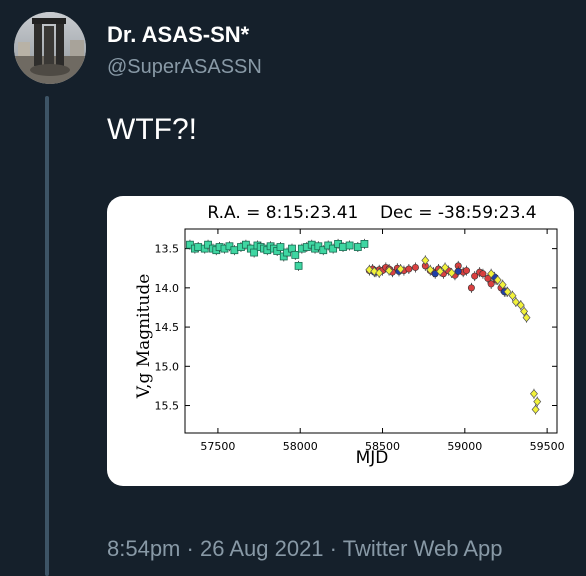 Image resolution: width=586 pixels, height=576 pixels. I want to click on y-tick-label: 15.0, so click(167, 366).